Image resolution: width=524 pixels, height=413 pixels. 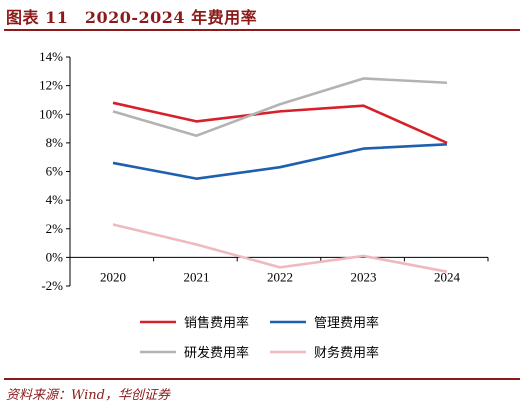 What do you see at coordinates (55, 228) in the screenshot?
I see `y-tick-label: 2%` at bounding box center [55, 228].